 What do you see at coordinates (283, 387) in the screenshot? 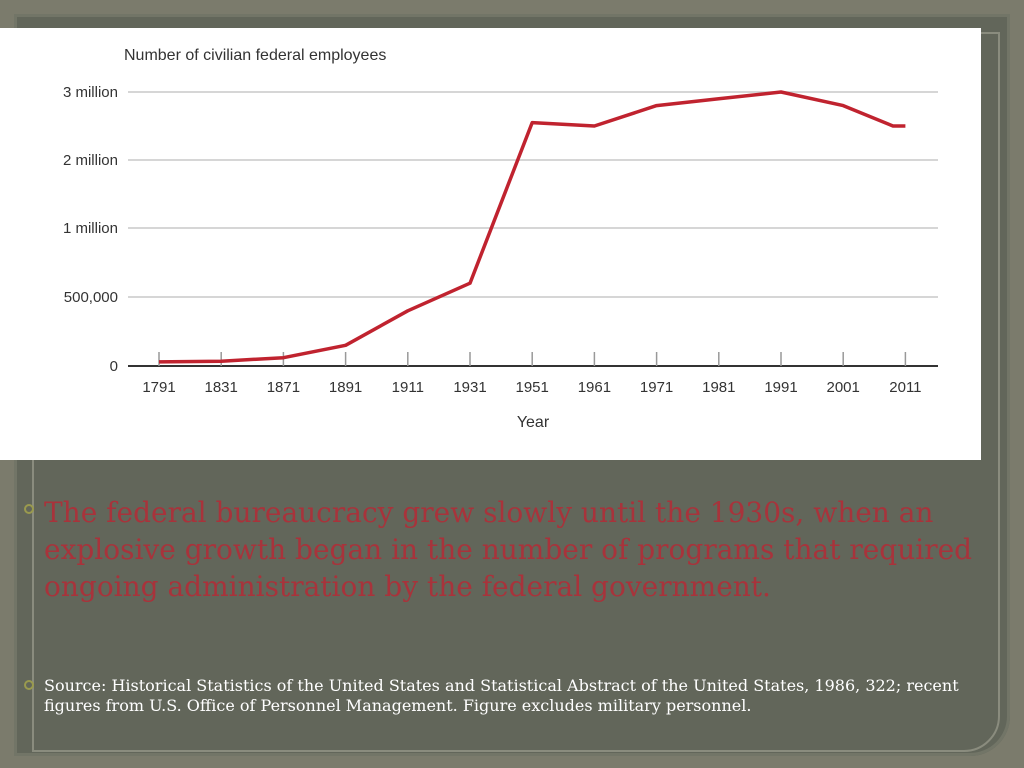
I see `x-tick-label: 1871` at bounding box center [283, 387].